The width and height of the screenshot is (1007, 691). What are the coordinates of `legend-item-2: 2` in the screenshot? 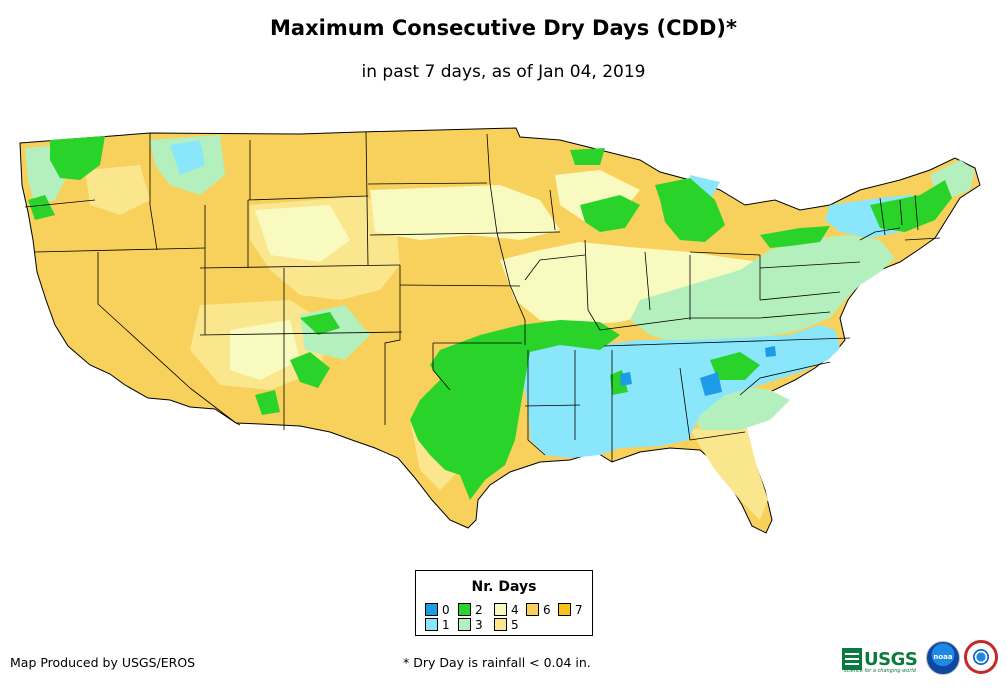 It's located at (470, 610).